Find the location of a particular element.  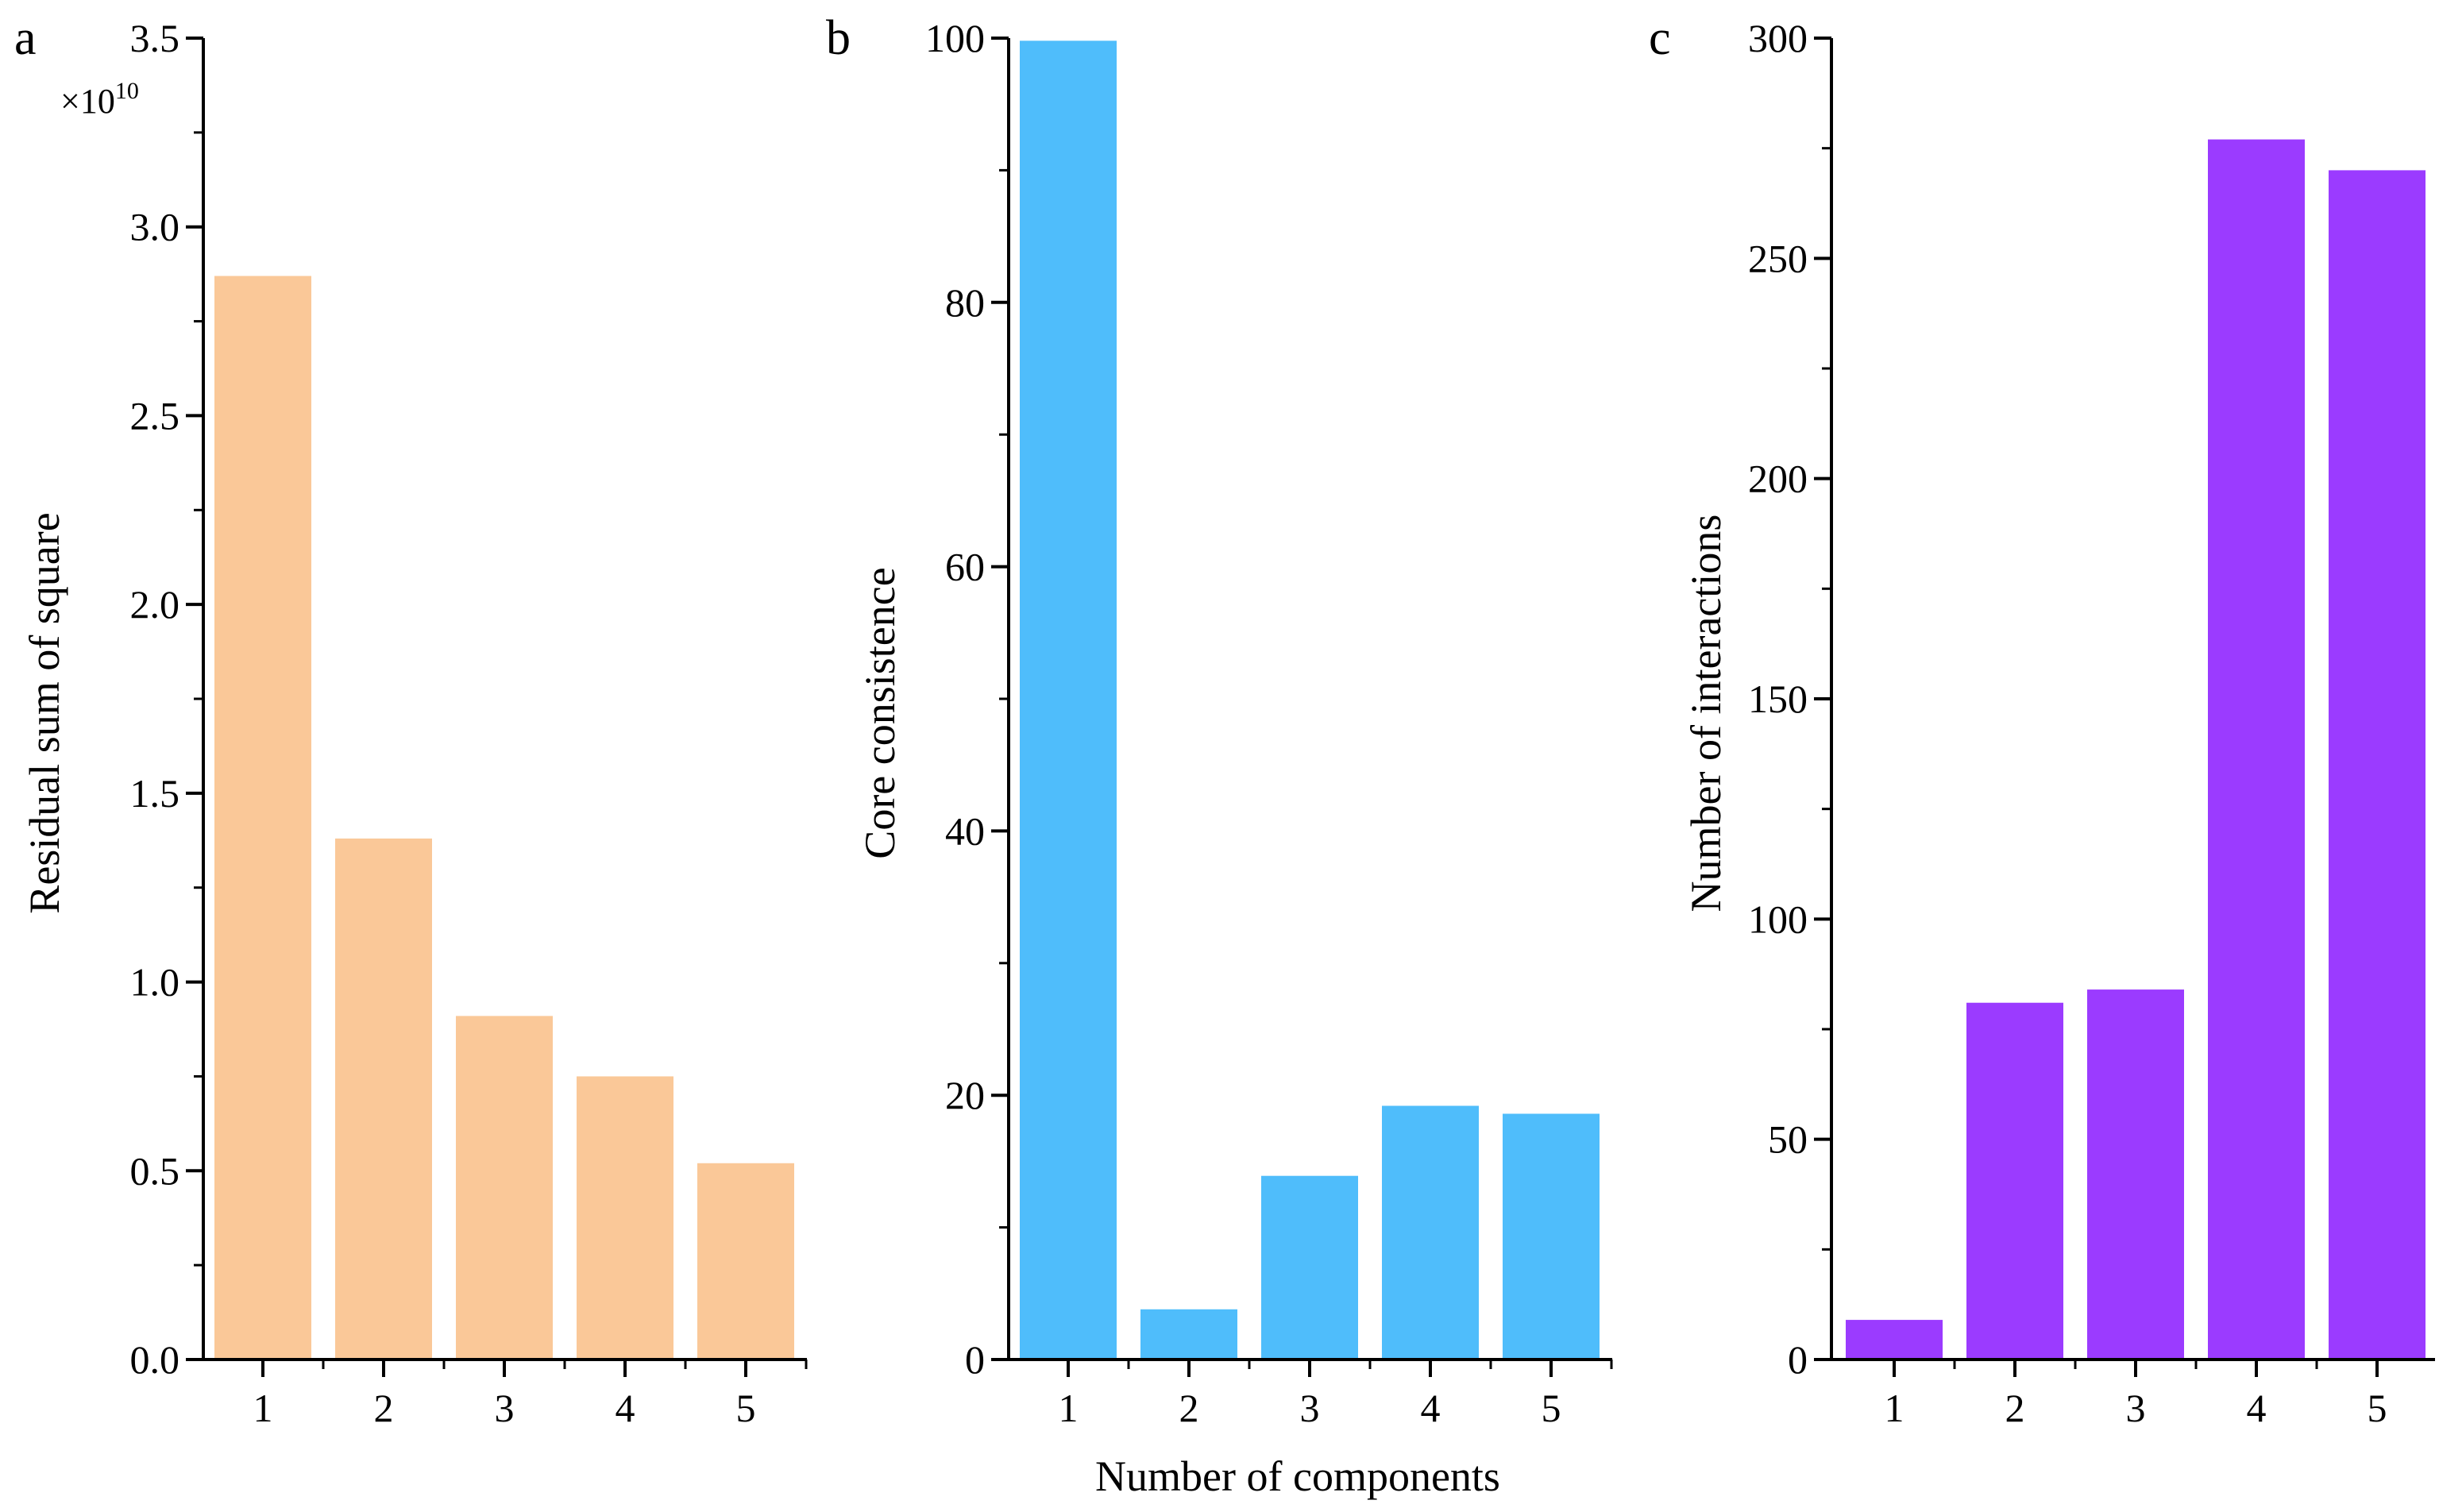

x-tick-label-a: 2 is located at coordinates (384, 1408).